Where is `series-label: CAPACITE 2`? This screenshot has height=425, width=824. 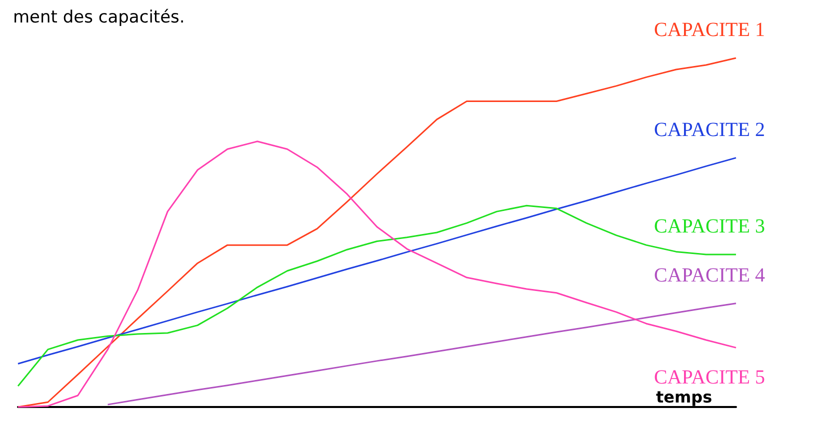
series-label: CAPACITE 2 is located at coordinates (709, 129).